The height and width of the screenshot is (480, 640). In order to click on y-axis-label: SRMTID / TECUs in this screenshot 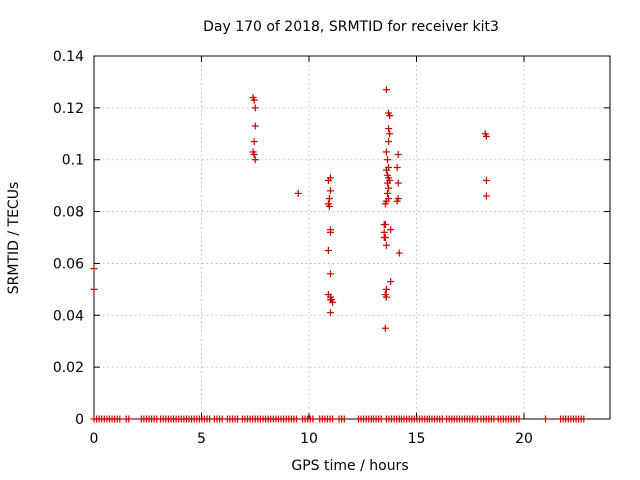, I will do `click(14, 238)`.